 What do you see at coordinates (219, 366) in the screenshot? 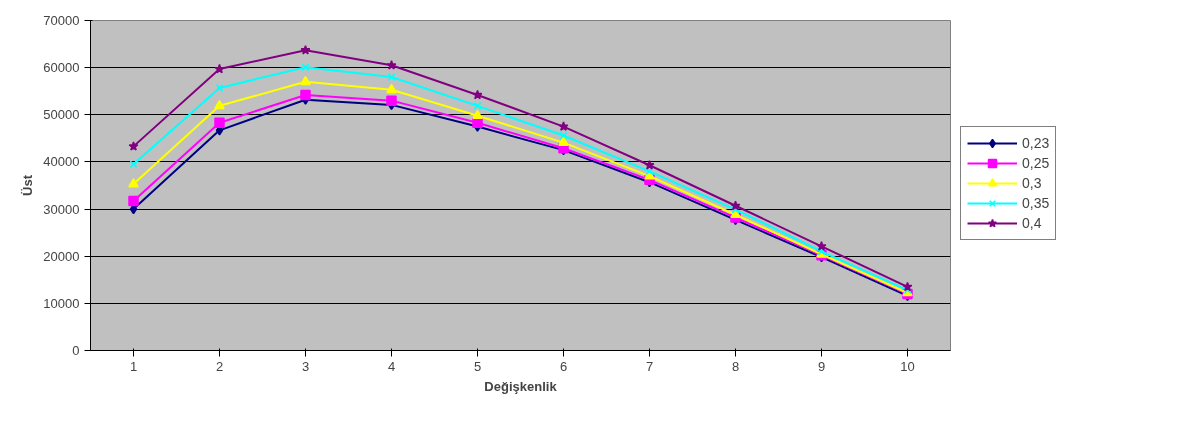
I see `x-tick-label: 2` at bounding box center [219, 366].